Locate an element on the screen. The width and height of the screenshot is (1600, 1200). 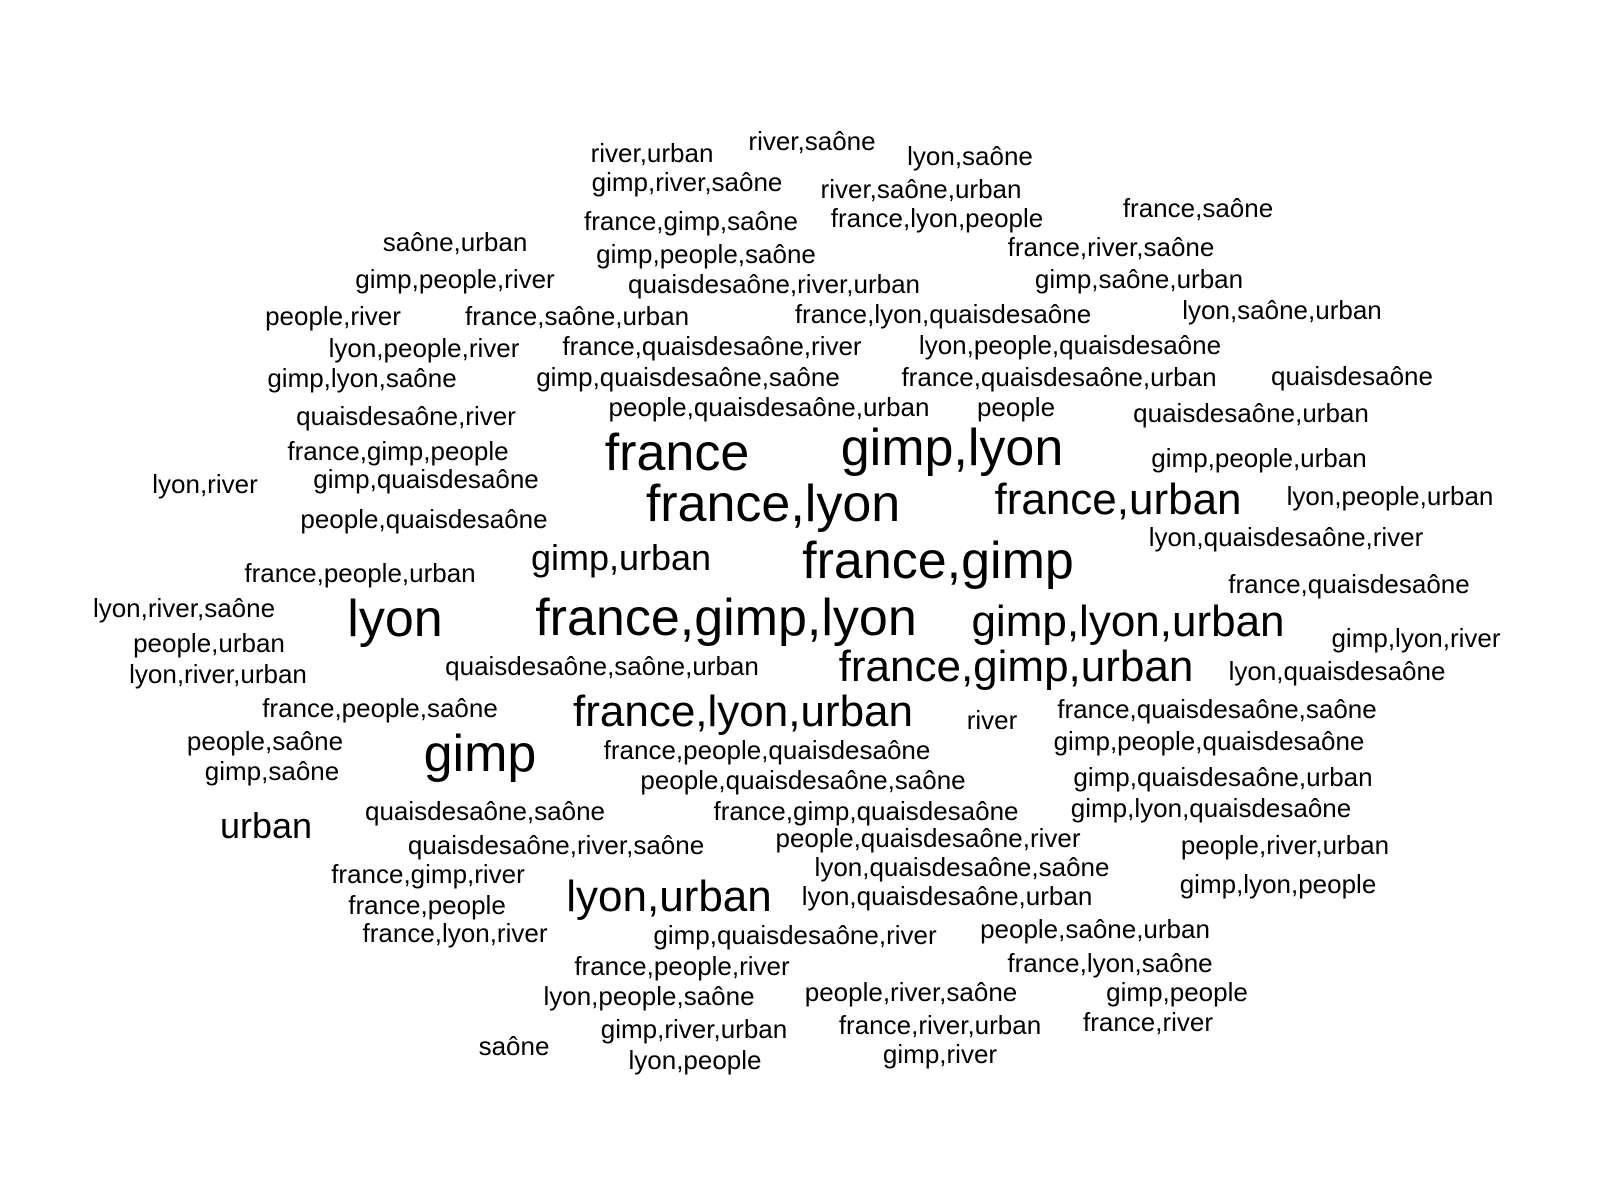
cloud-word: france,river is located at coordinates (1148, 1022).